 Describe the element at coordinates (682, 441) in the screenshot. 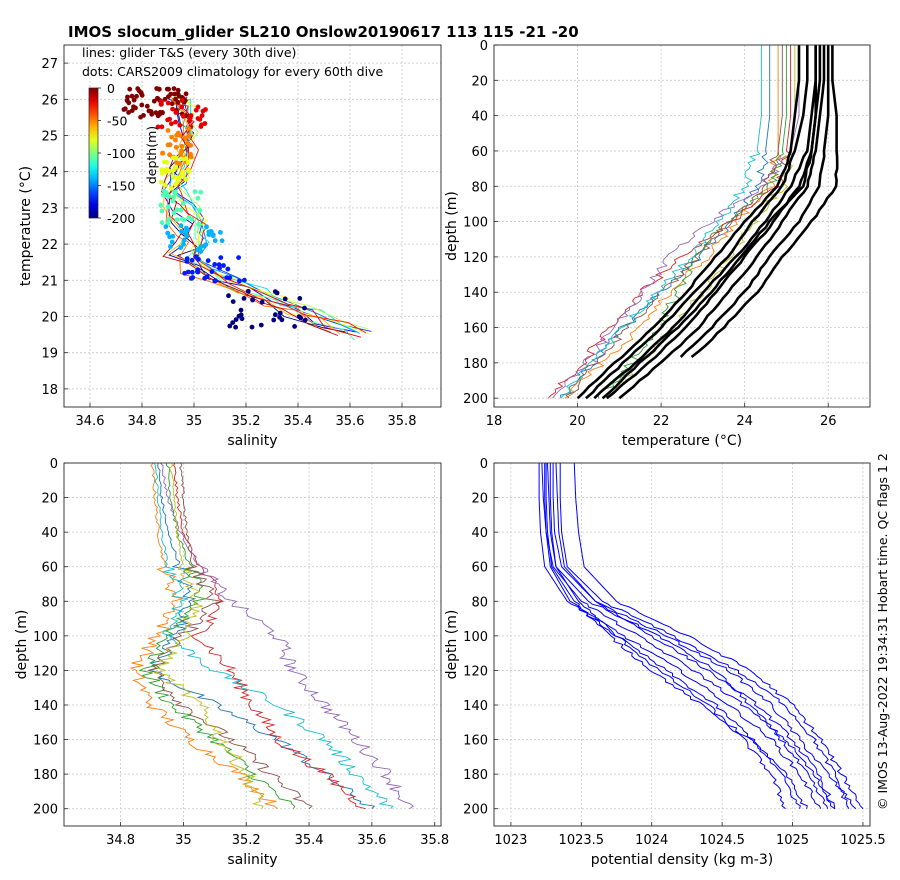

I see `temp-xlabel: temperature (°C)` at that location.